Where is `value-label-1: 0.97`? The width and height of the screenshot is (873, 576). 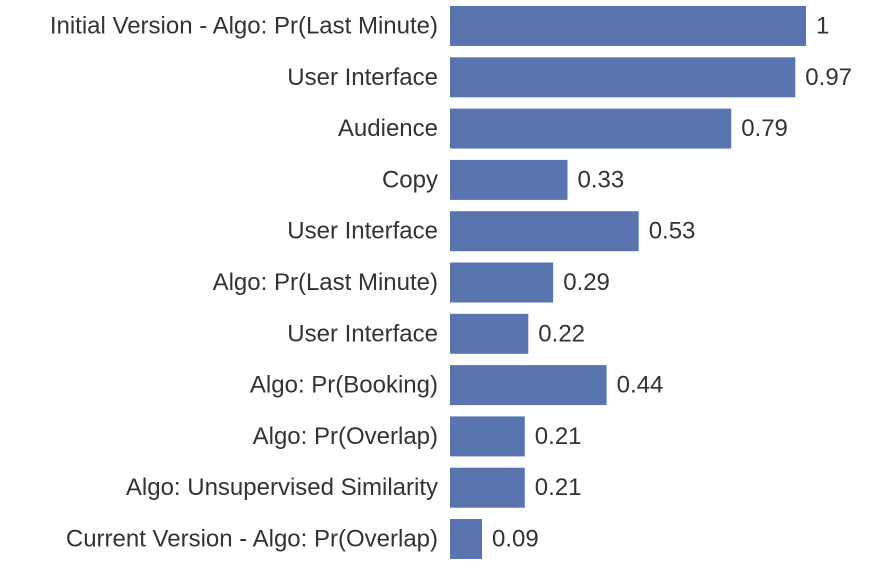 value-label-1: 0.97 is located at coordinates (828, 77).